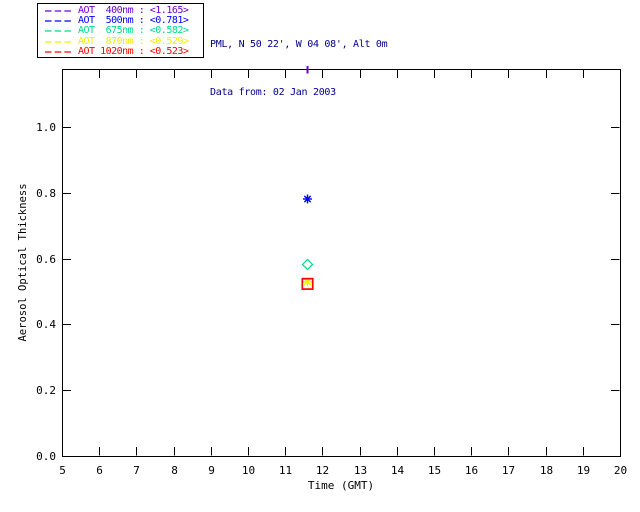  Describe the element at coordinates (46, 456) in the screenshot. I see `y-tick-label: 0.0` at that location.